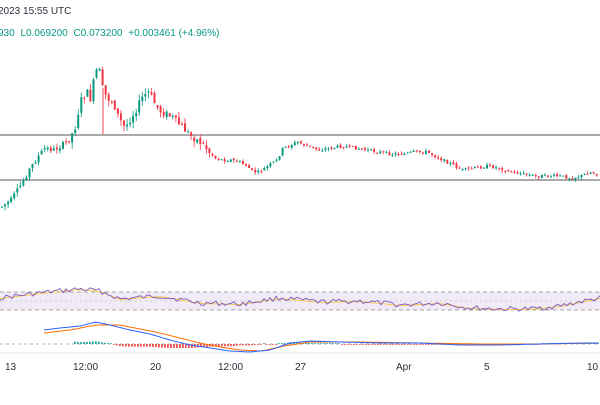  I want to click on time-axis: 13 12:00 20 12:00 27 Apr 5 10, so click(300, 362).